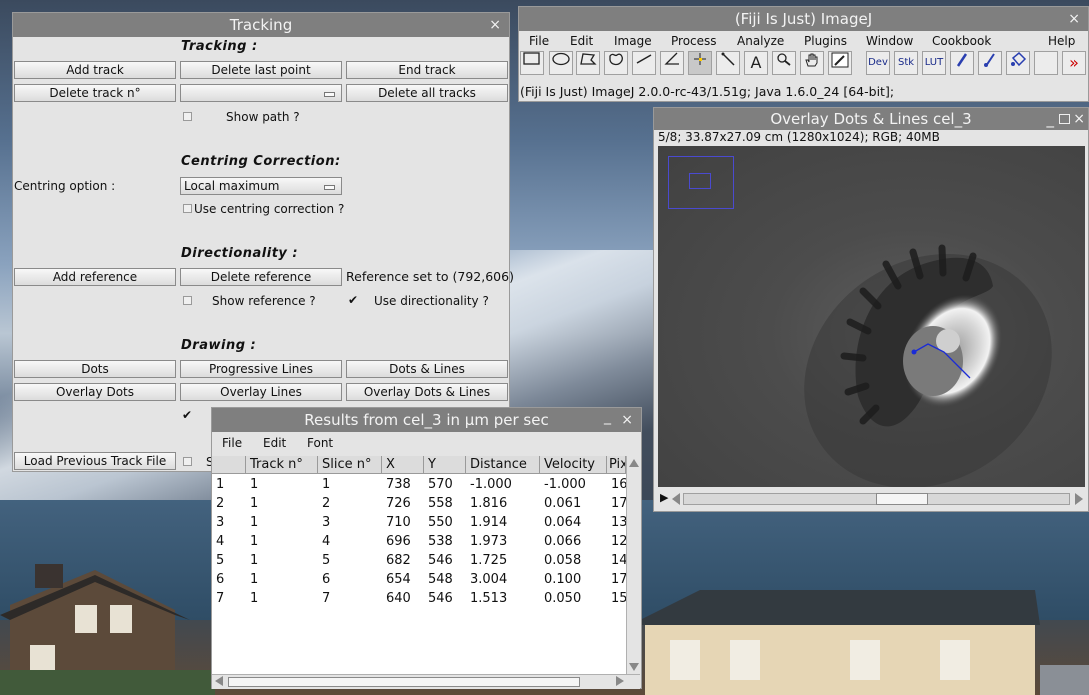 Image resolution: width=1089 pixels, height=695 pixels. Describe the element at coordinates (588, 63) in the screenshot. I see `polygon-tool-icon` at that location.